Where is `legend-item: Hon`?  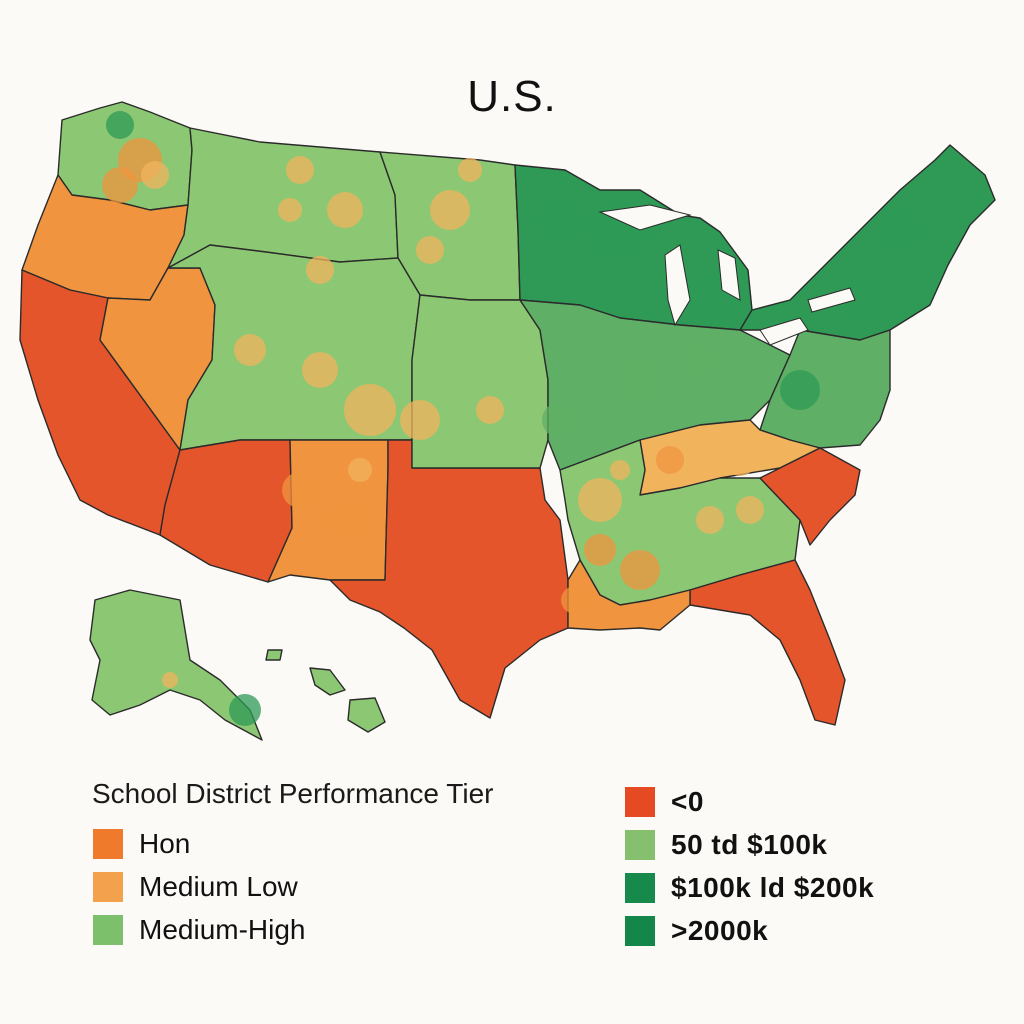
legend-item: Hon is located at coordinates (199, 843).